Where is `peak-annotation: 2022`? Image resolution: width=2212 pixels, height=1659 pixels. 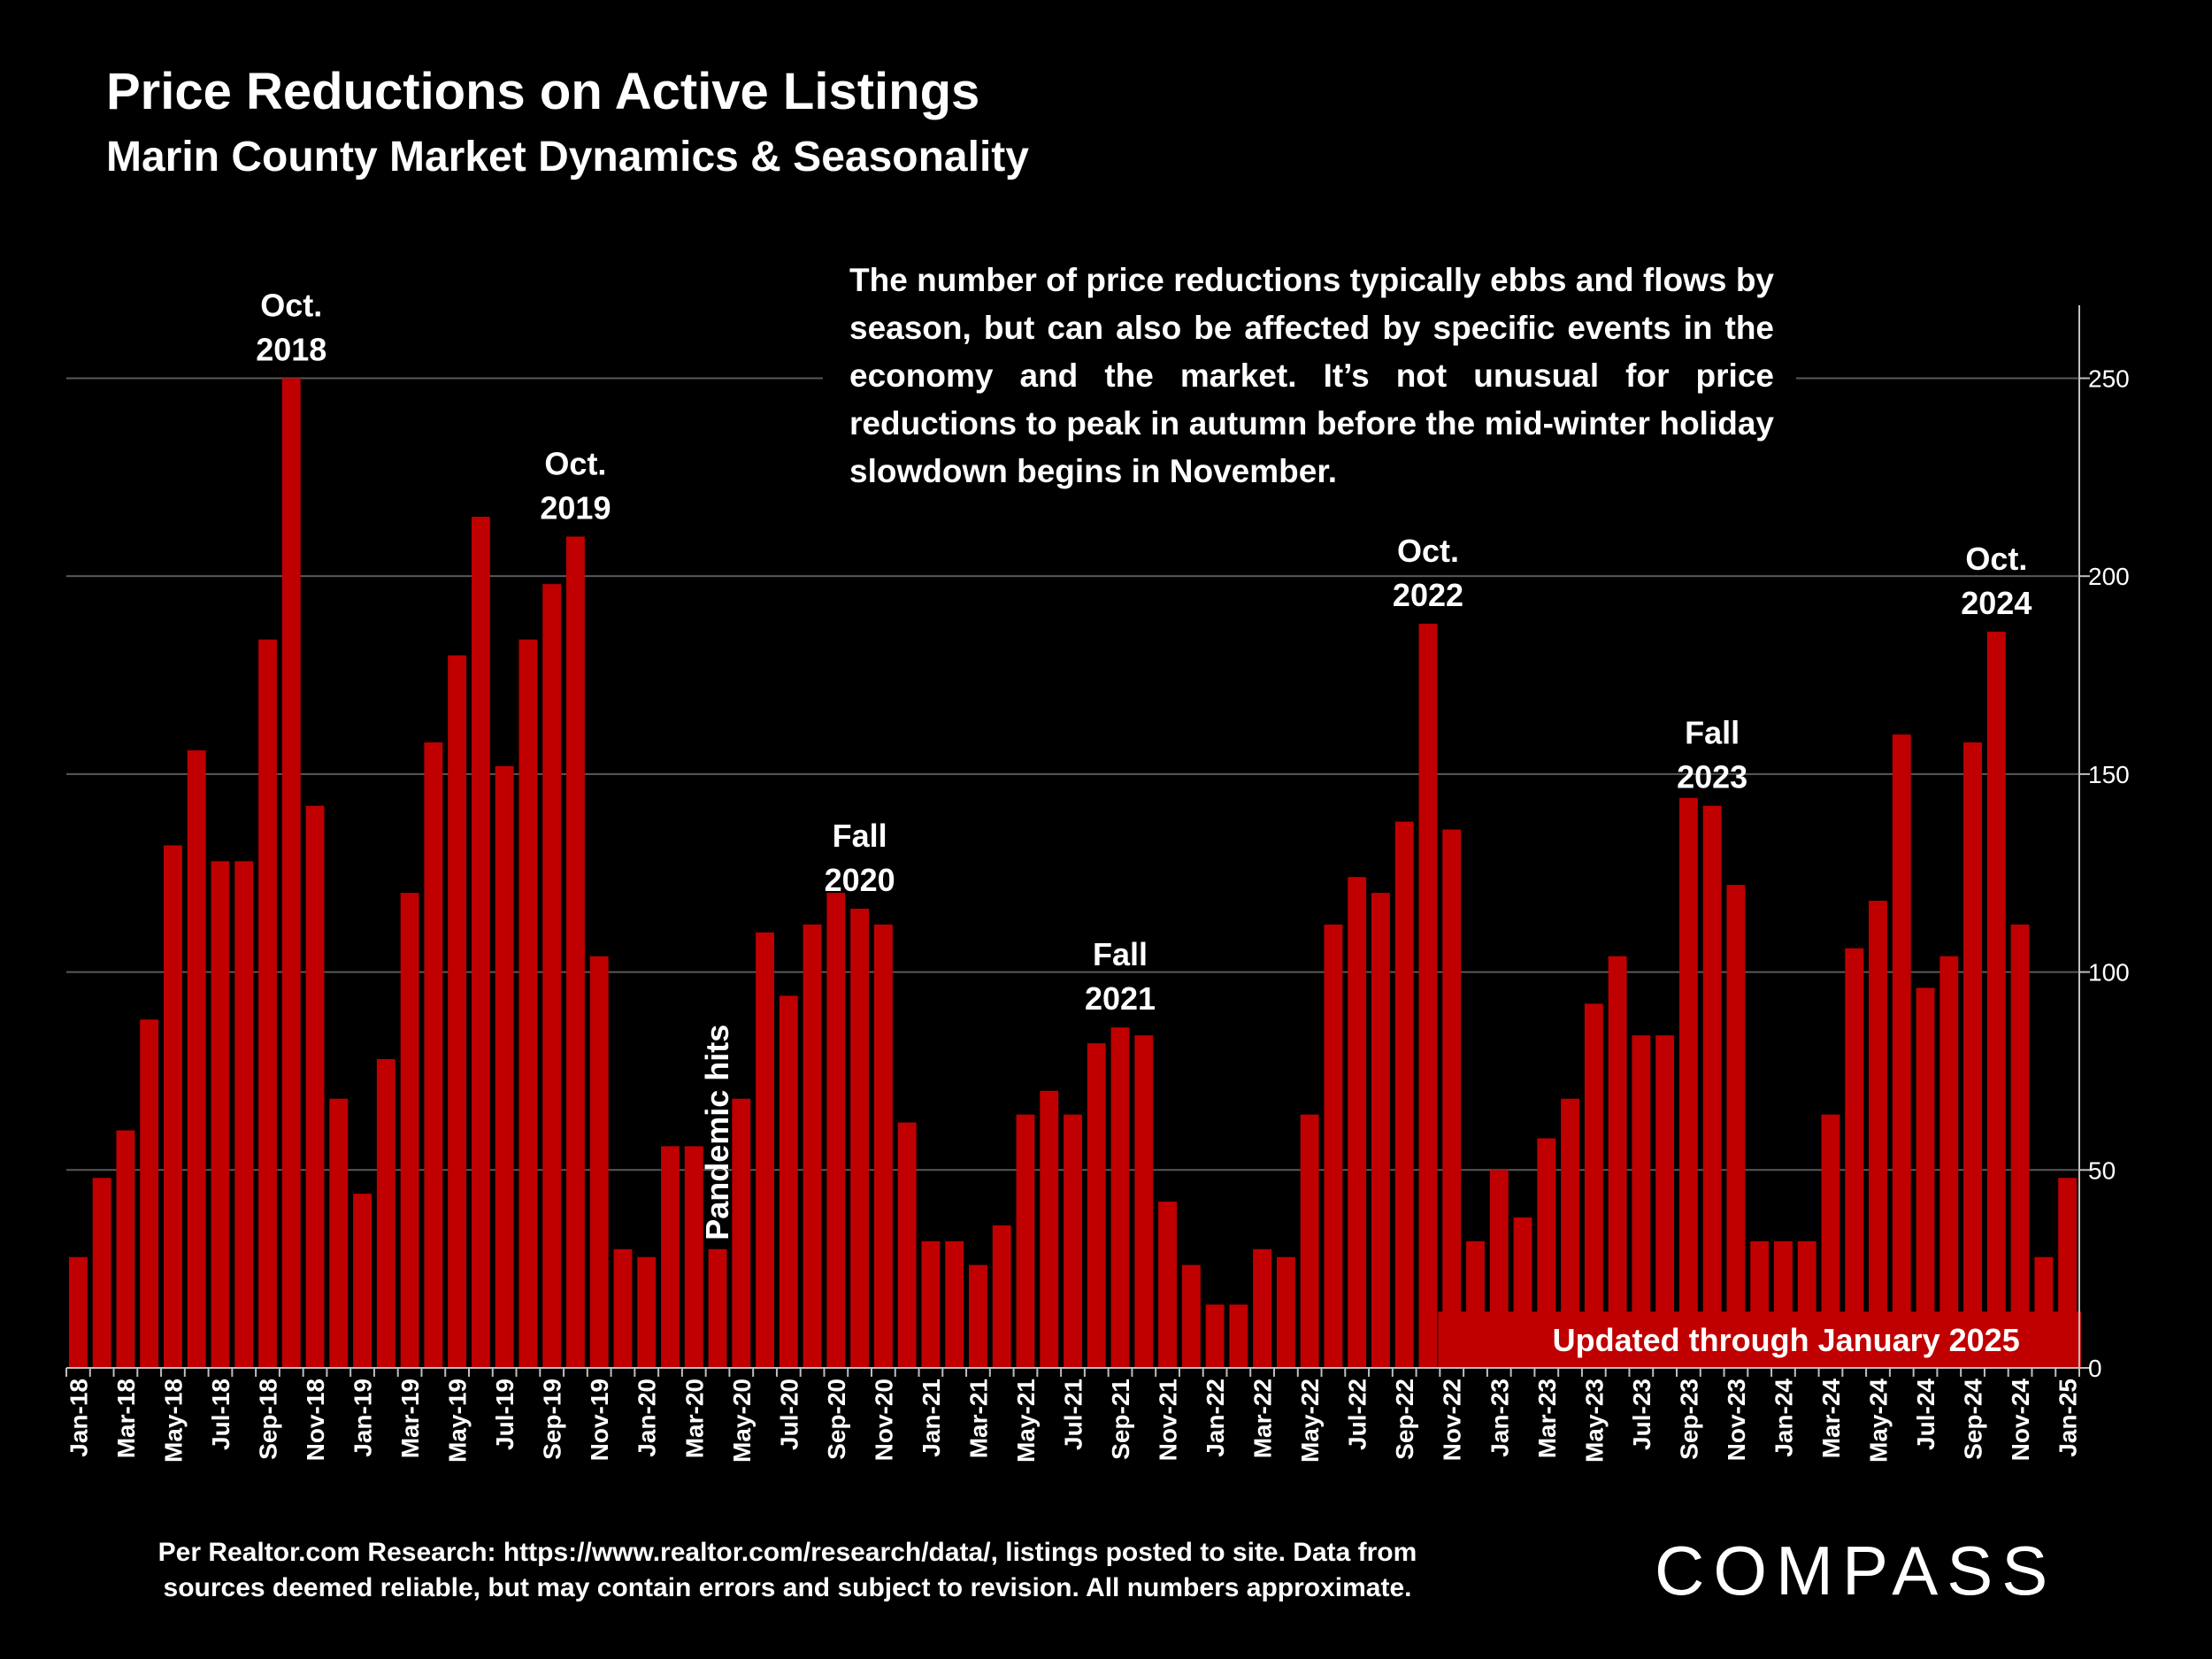
peak-annotation: 2022 is located at coordinates (1428, 595).